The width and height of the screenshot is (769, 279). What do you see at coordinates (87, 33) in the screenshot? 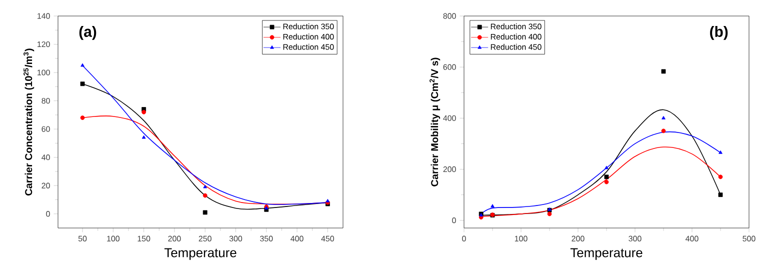
I see `annotation: (a)` at bounding box center [87, 33].